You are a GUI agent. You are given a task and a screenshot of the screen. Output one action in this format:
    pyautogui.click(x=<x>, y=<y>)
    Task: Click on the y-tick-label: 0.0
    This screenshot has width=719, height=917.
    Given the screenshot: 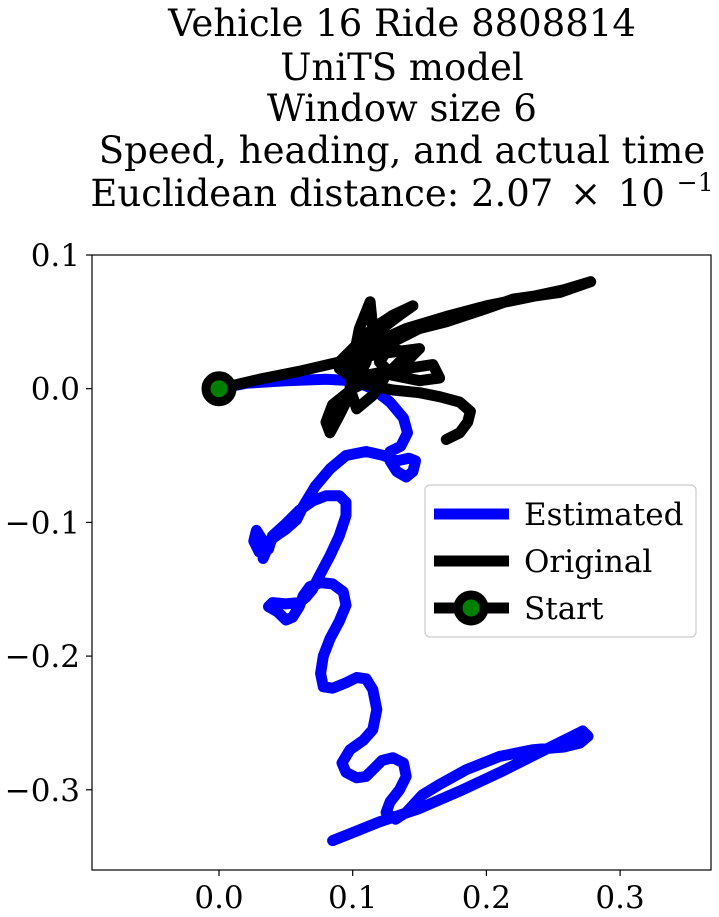 What is the action you would take?
    pyautogui.click(x=55, y=390)
    